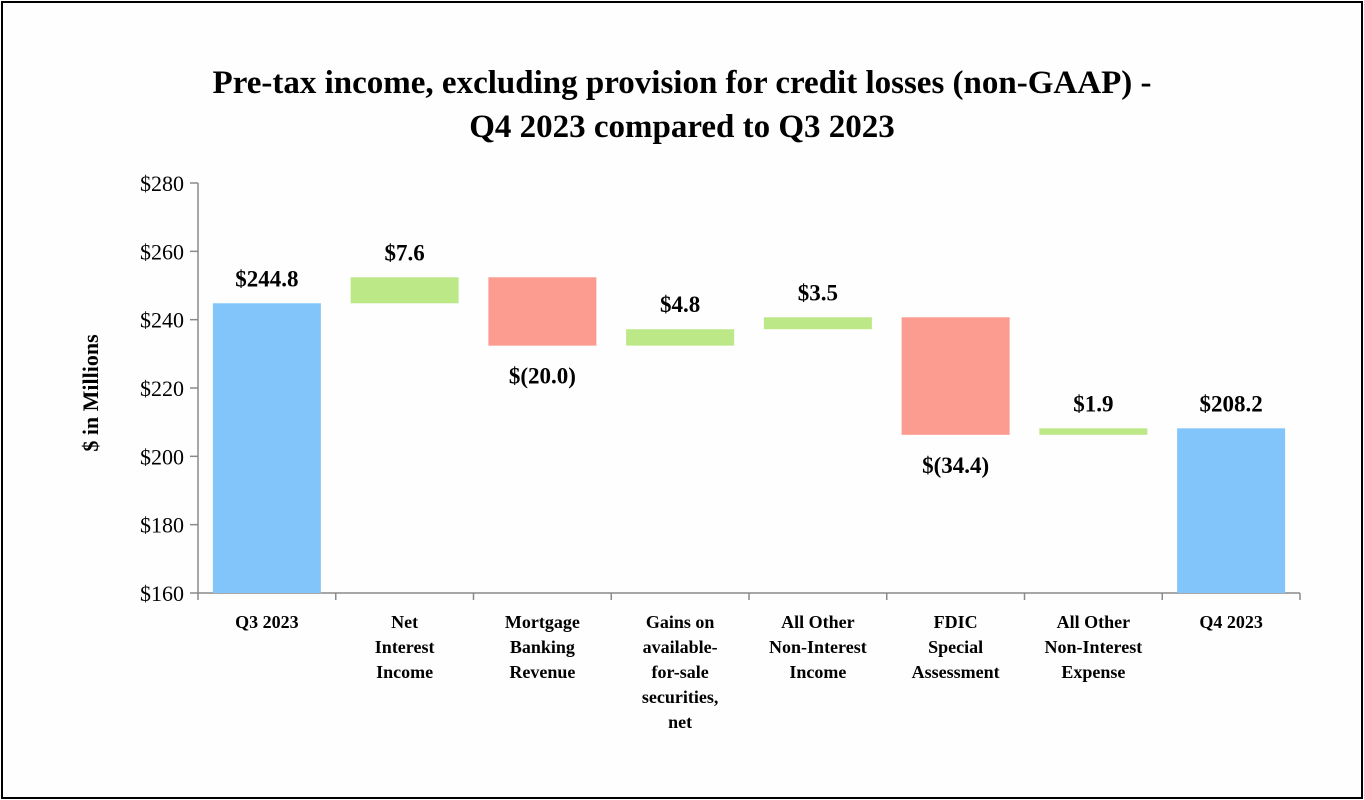 The height and width of the screenshot is (800, 1364). Describe the element at coordinates (405, 647) in the screenshot. I see `x-tick-label: Net Interest Income` at that location.